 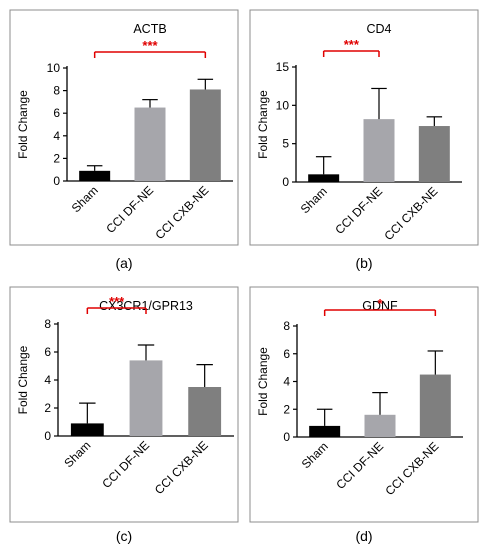 What do you see at coordinates (363, 263) in the screenshot?
I see `panel-caption: (b)` at bounding box center [363, 263].